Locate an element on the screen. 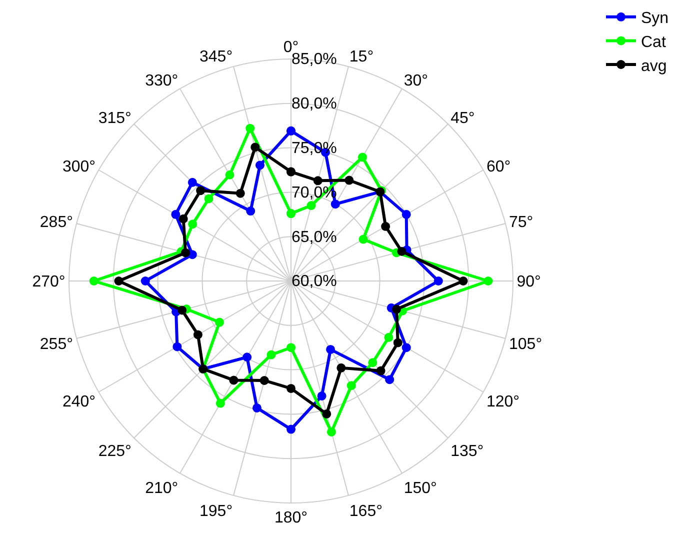 The width and height of the screenshot is (674, 552). spoke-label: 255° is located at coordinates (56, 344).